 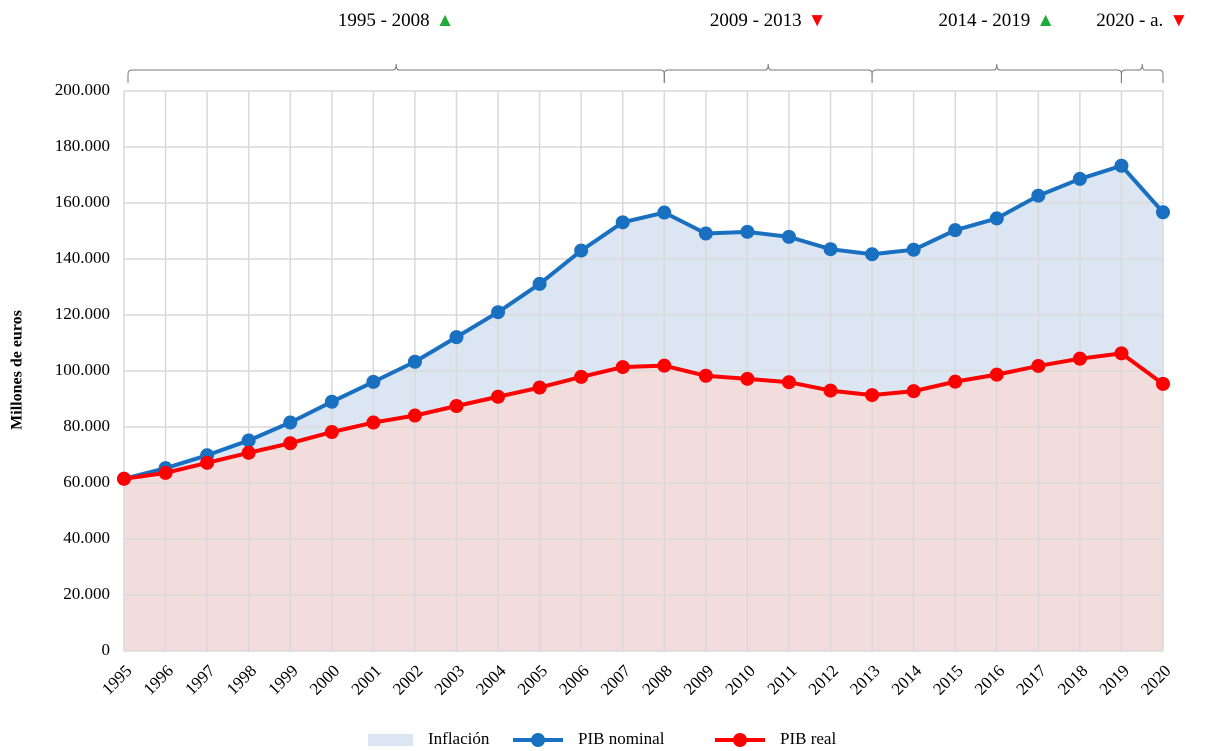 What do you see at coordinates (756, 20) in the screenshot?
I see `period-text: 2009 - 2013` at bounding box center [756, 20].